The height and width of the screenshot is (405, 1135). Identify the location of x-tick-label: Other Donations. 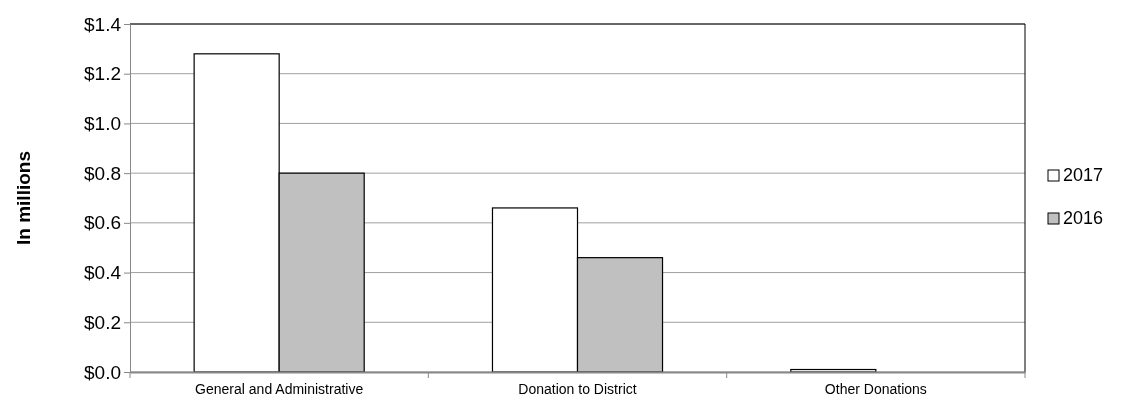
(875, 388).